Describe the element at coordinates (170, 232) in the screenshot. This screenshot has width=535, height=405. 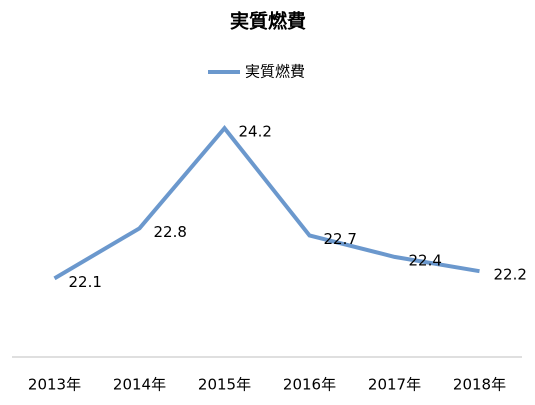
I see `data-label: 22.8` at that location.